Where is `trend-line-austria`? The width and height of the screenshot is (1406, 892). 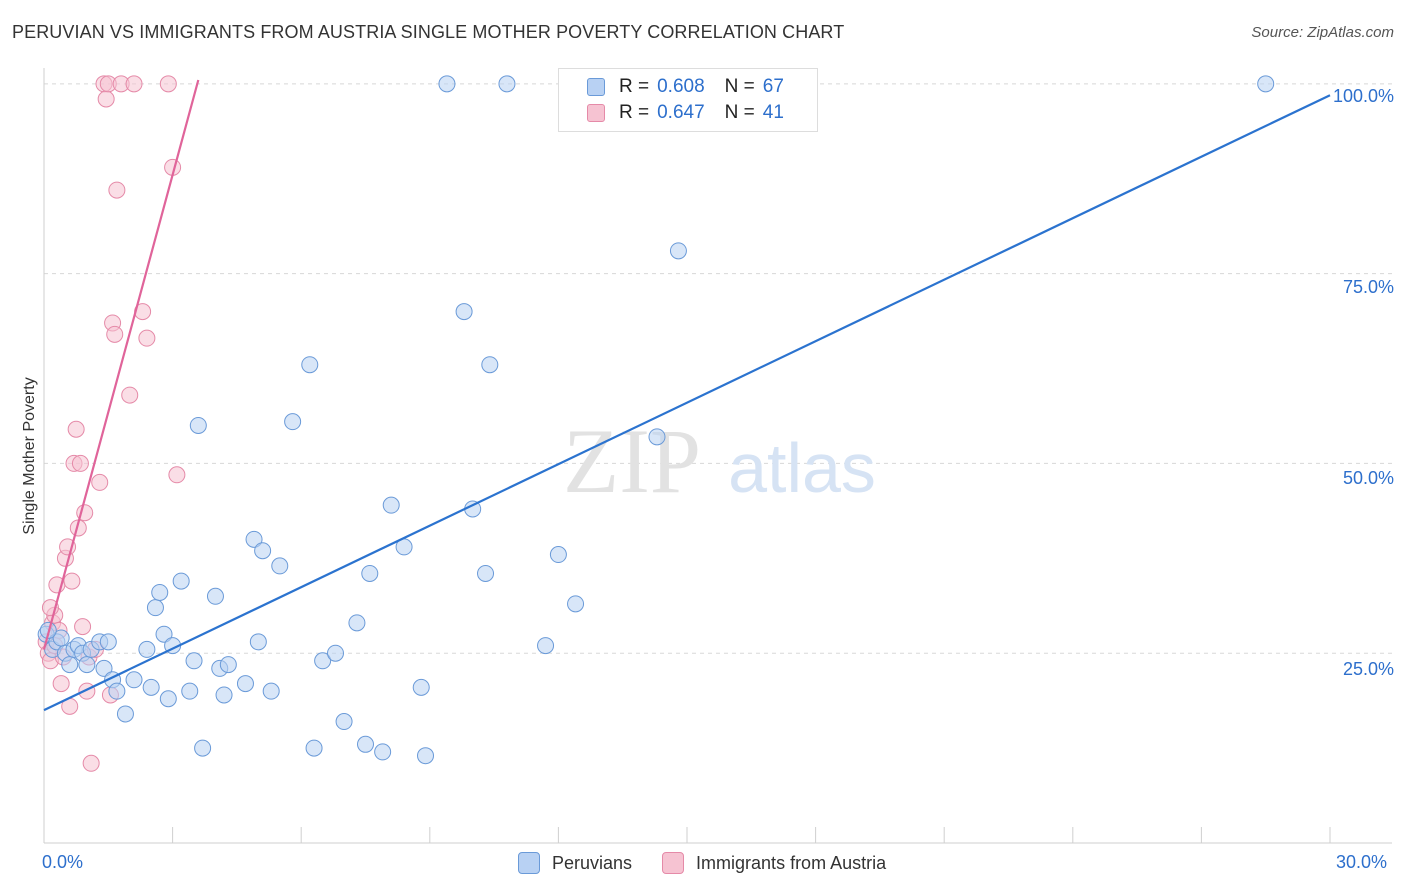 trend-line-austria is located at coordinates (121, 364).